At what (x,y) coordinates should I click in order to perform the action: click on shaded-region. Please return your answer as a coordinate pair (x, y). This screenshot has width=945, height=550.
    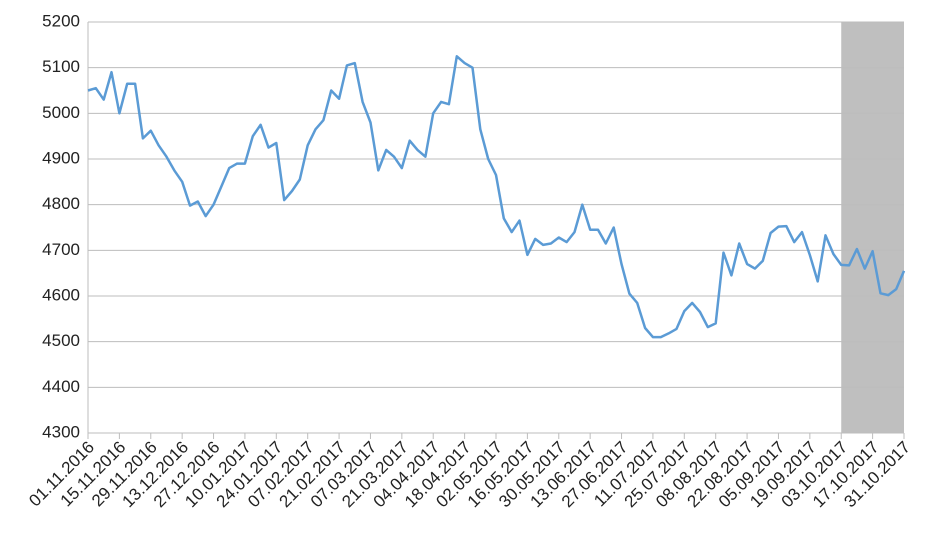
    Looking at the image, I should click on (872, 227).